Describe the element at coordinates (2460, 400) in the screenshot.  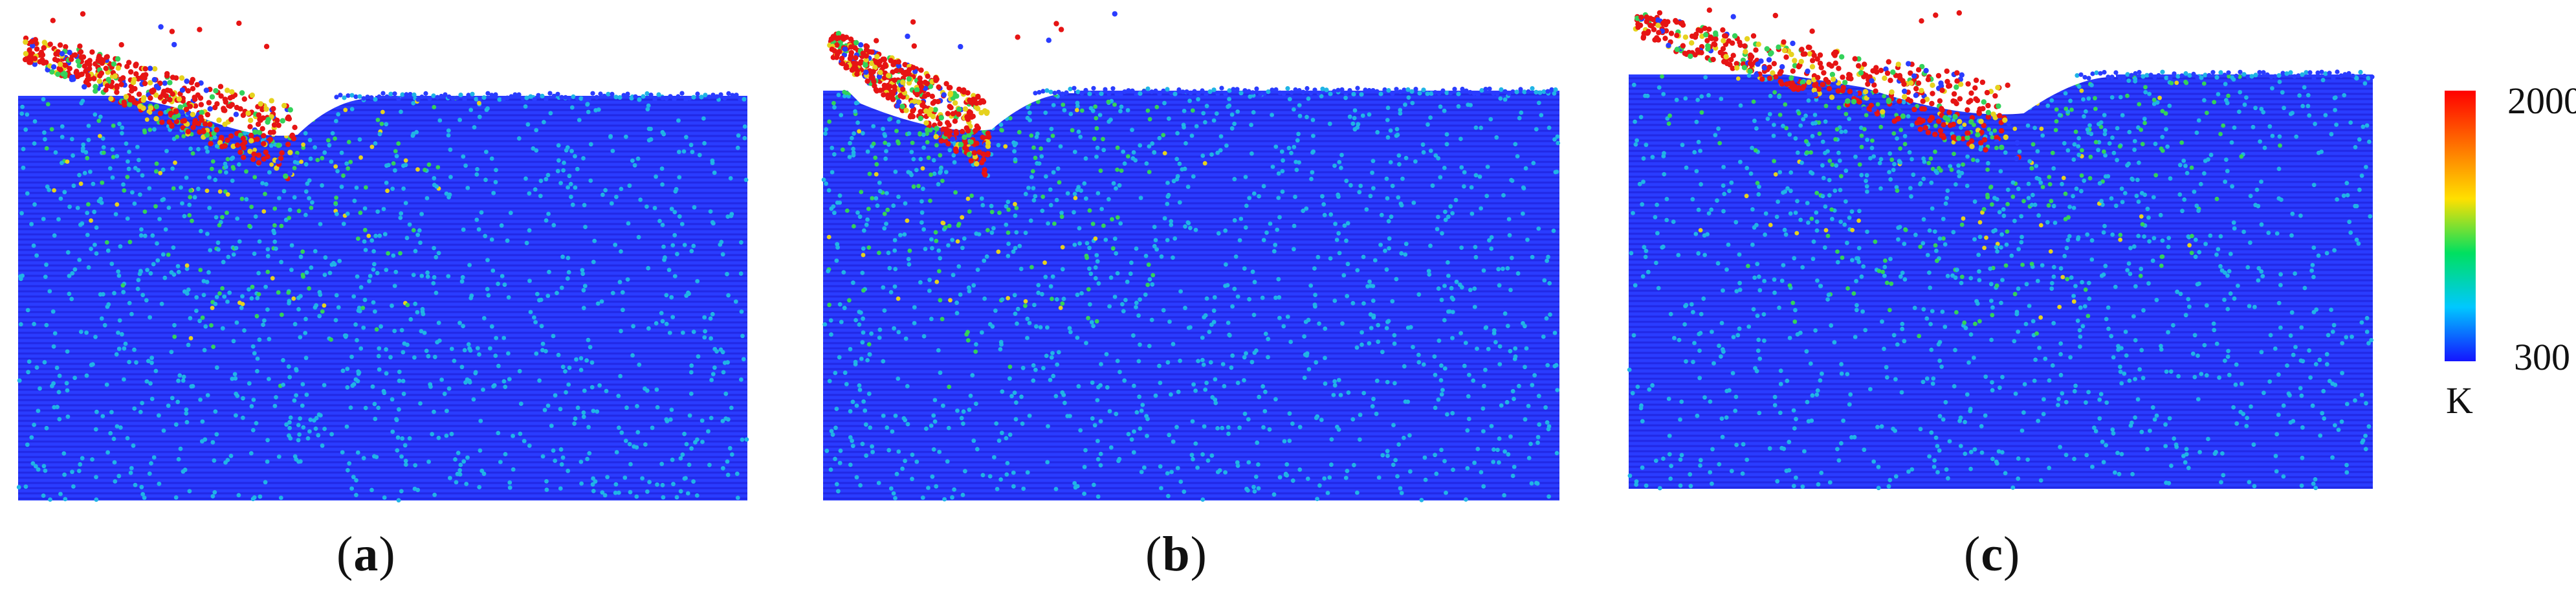
I see `colorbar-unit-label: K` at that location.